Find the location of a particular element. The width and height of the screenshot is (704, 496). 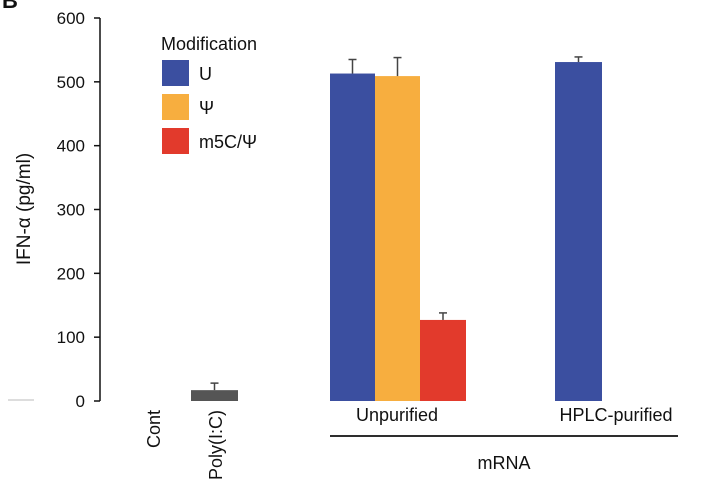

bar-unpurified-u is located at coordinates (352, 237).